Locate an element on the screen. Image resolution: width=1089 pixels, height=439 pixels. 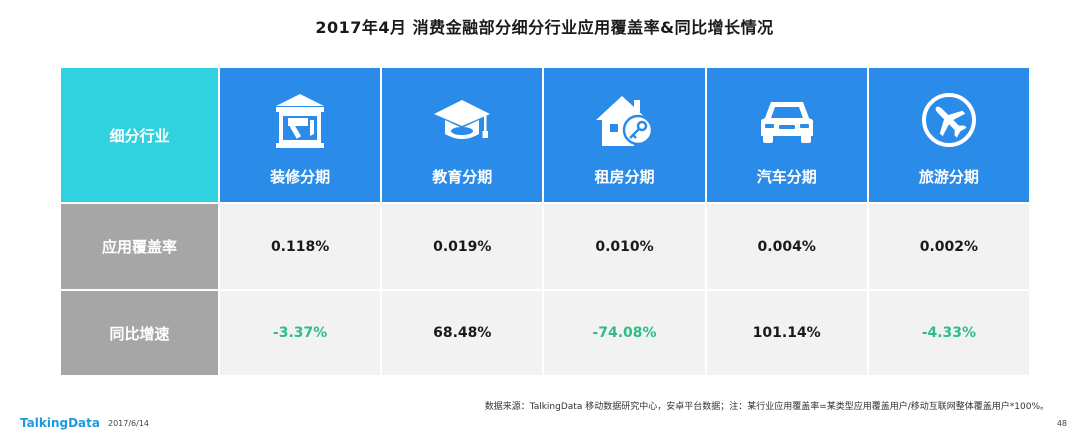
graduation-cap-icon is located at coordinates (462, 120).